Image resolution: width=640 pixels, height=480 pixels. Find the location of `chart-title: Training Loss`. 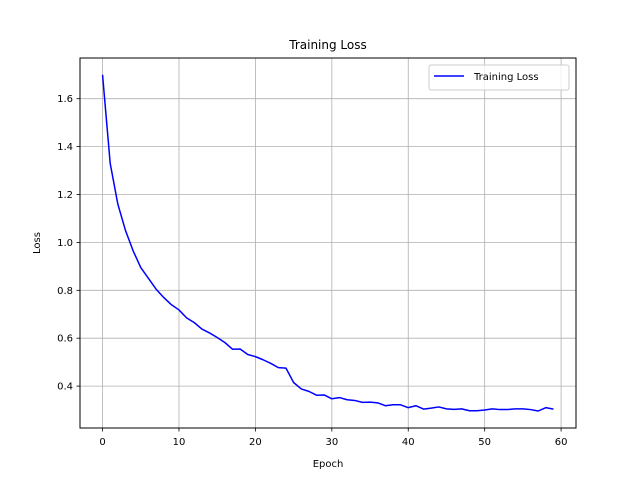

chart-title: Training Loss is located at coordinates (327, 45).